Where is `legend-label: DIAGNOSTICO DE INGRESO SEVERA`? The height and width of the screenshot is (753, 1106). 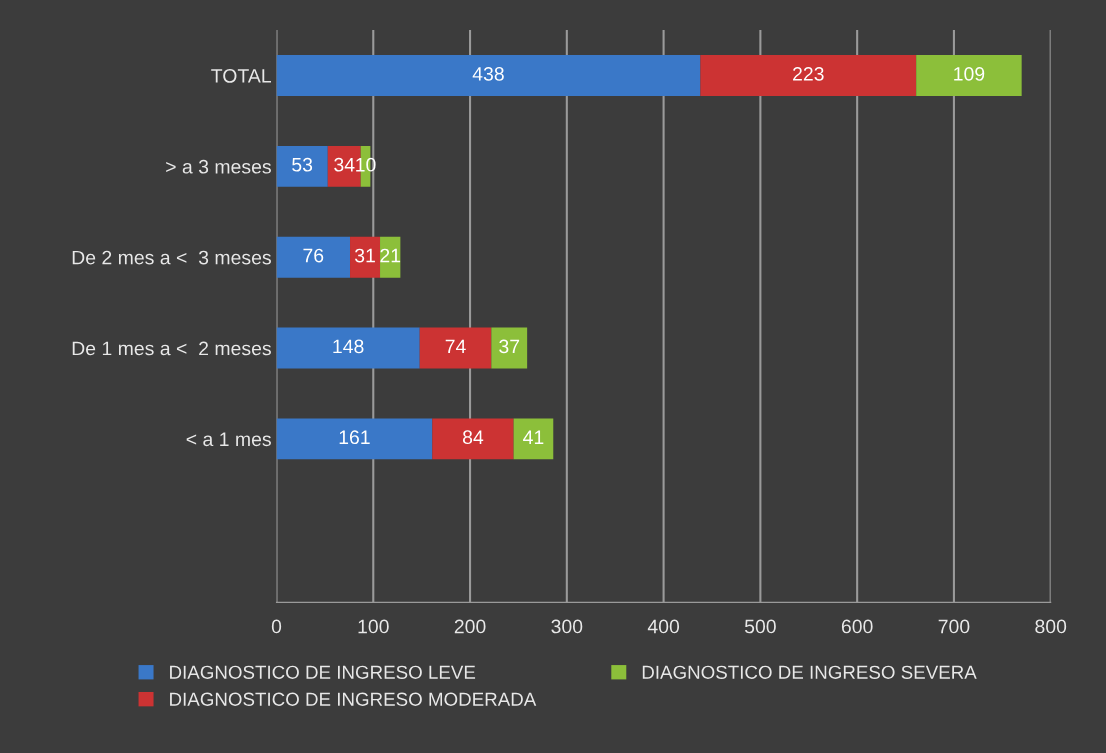 legend-label: DIAGNOSTICO DE INGRESO SEVERA is located at coordinates (809, 672).